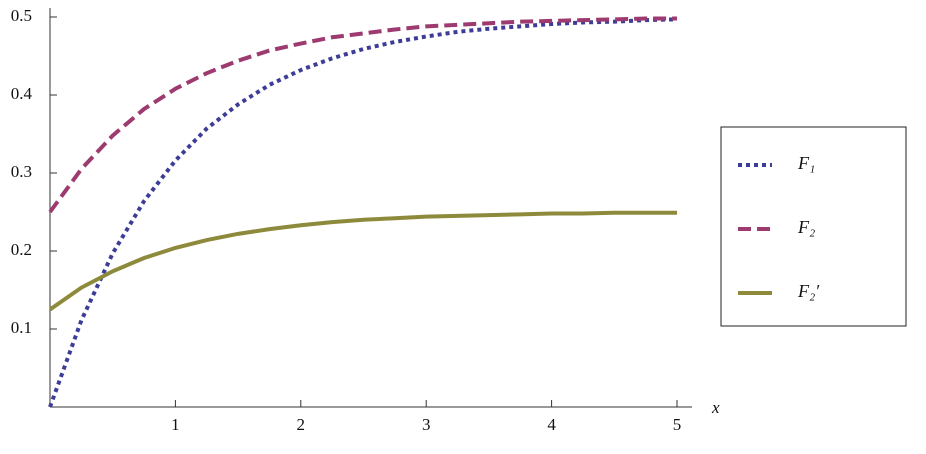 The width and height of the screenshot is (926, 454). I want to click on x-tick-label: 1, so click(175, 424).